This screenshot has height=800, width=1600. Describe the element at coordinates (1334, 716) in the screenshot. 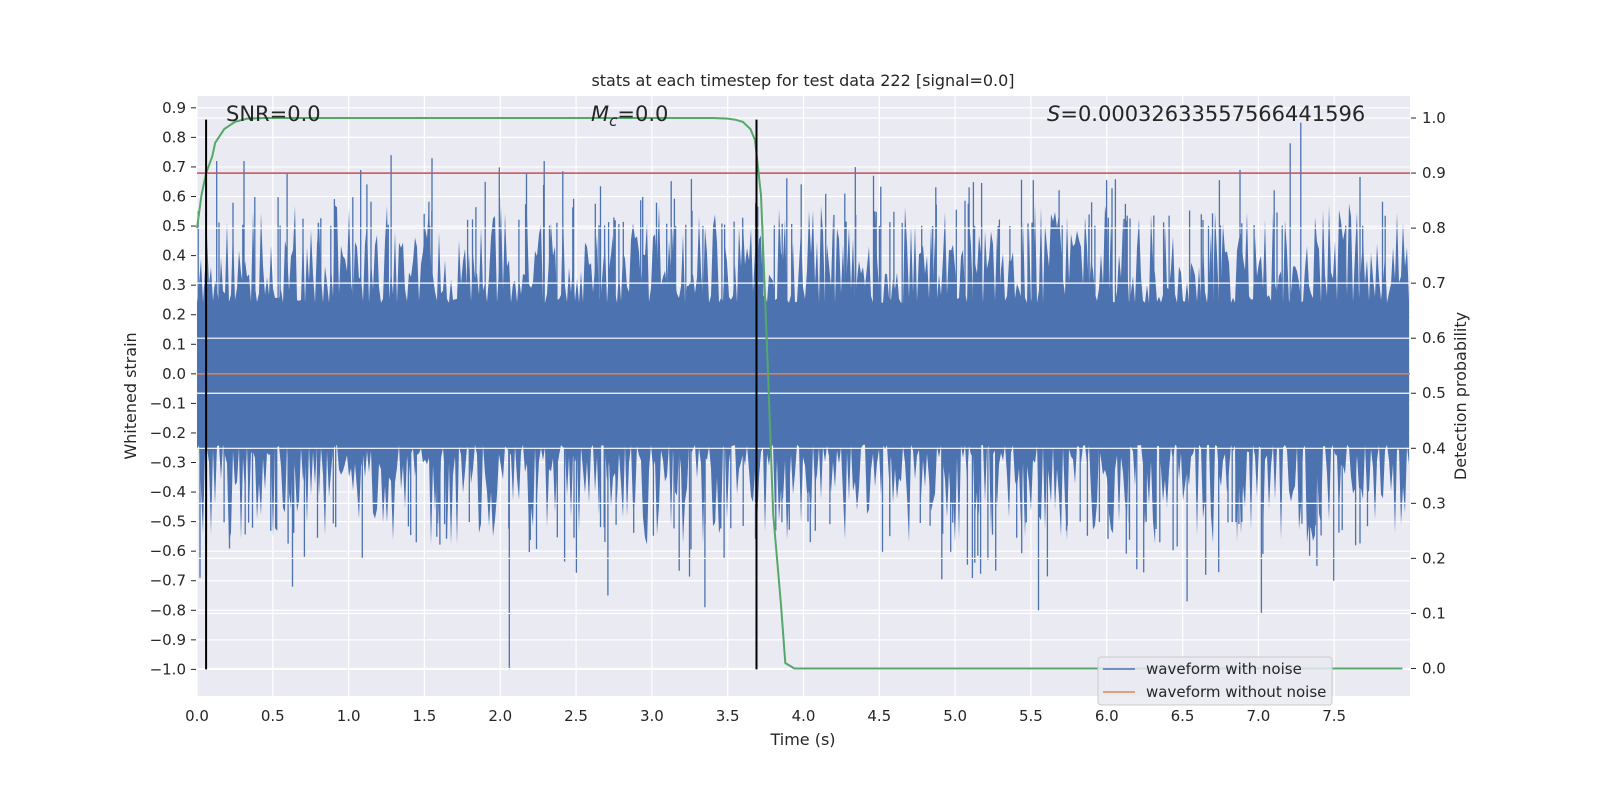

I see `x-tick-label: 7.5` at that location.